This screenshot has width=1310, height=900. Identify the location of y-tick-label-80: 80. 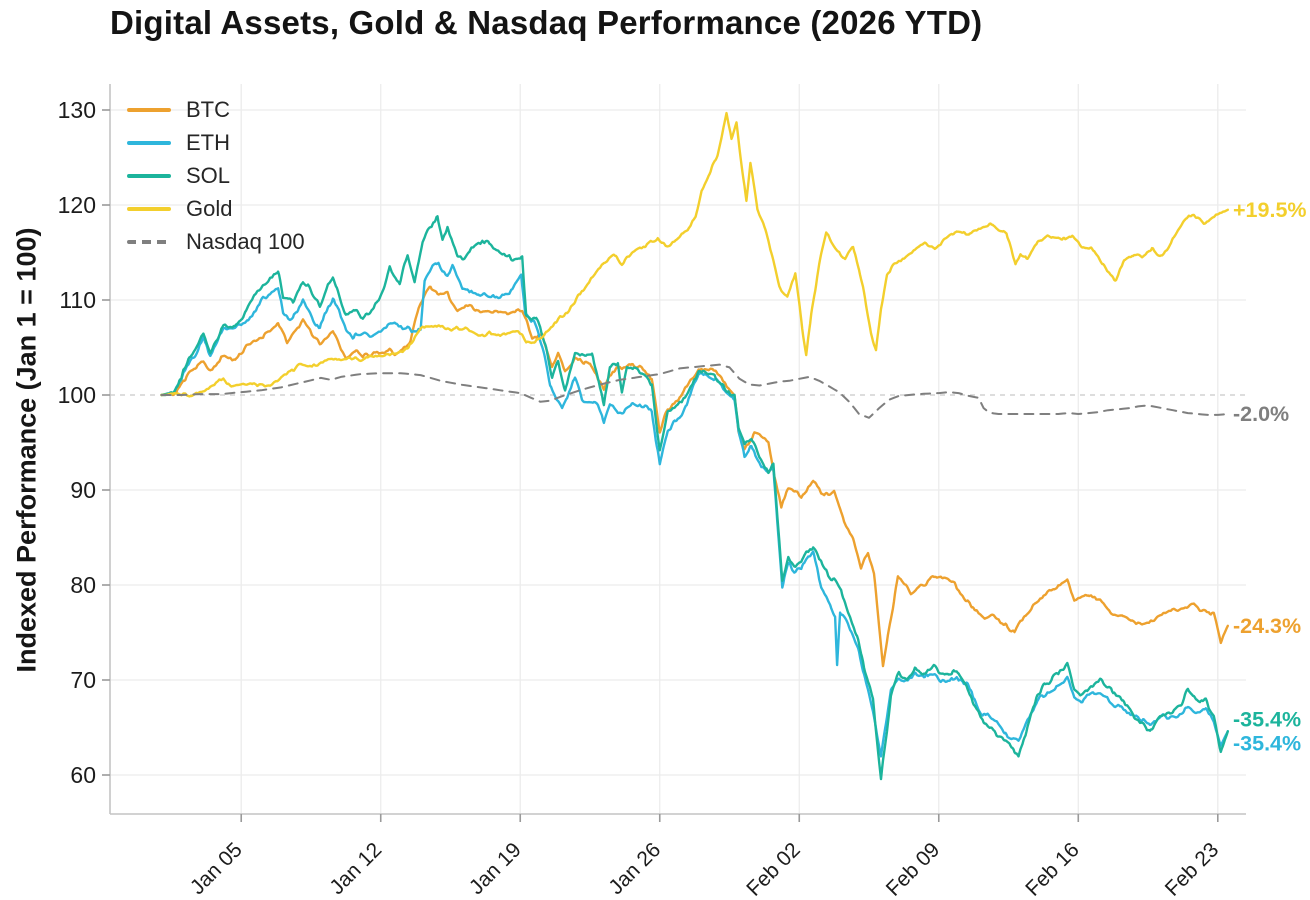
(83, 585).